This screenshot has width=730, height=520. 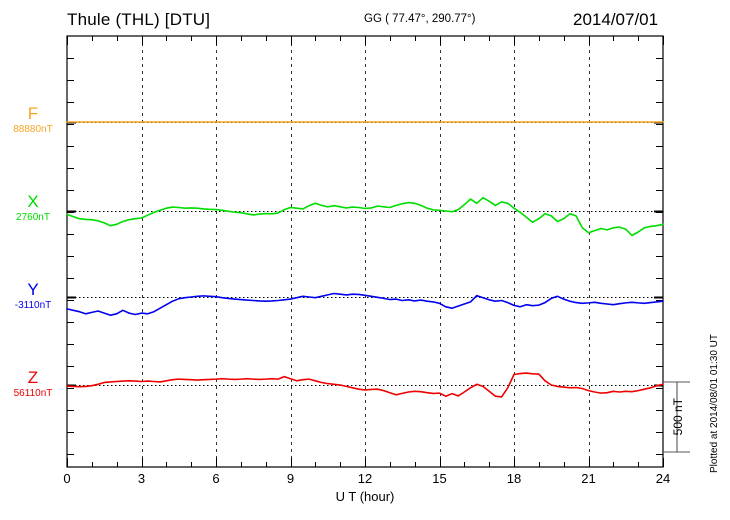 What do you see at coordinates (141, 478) in the screenshot?
I see `x-tick-label: 3` at bounding box center [141, 478].